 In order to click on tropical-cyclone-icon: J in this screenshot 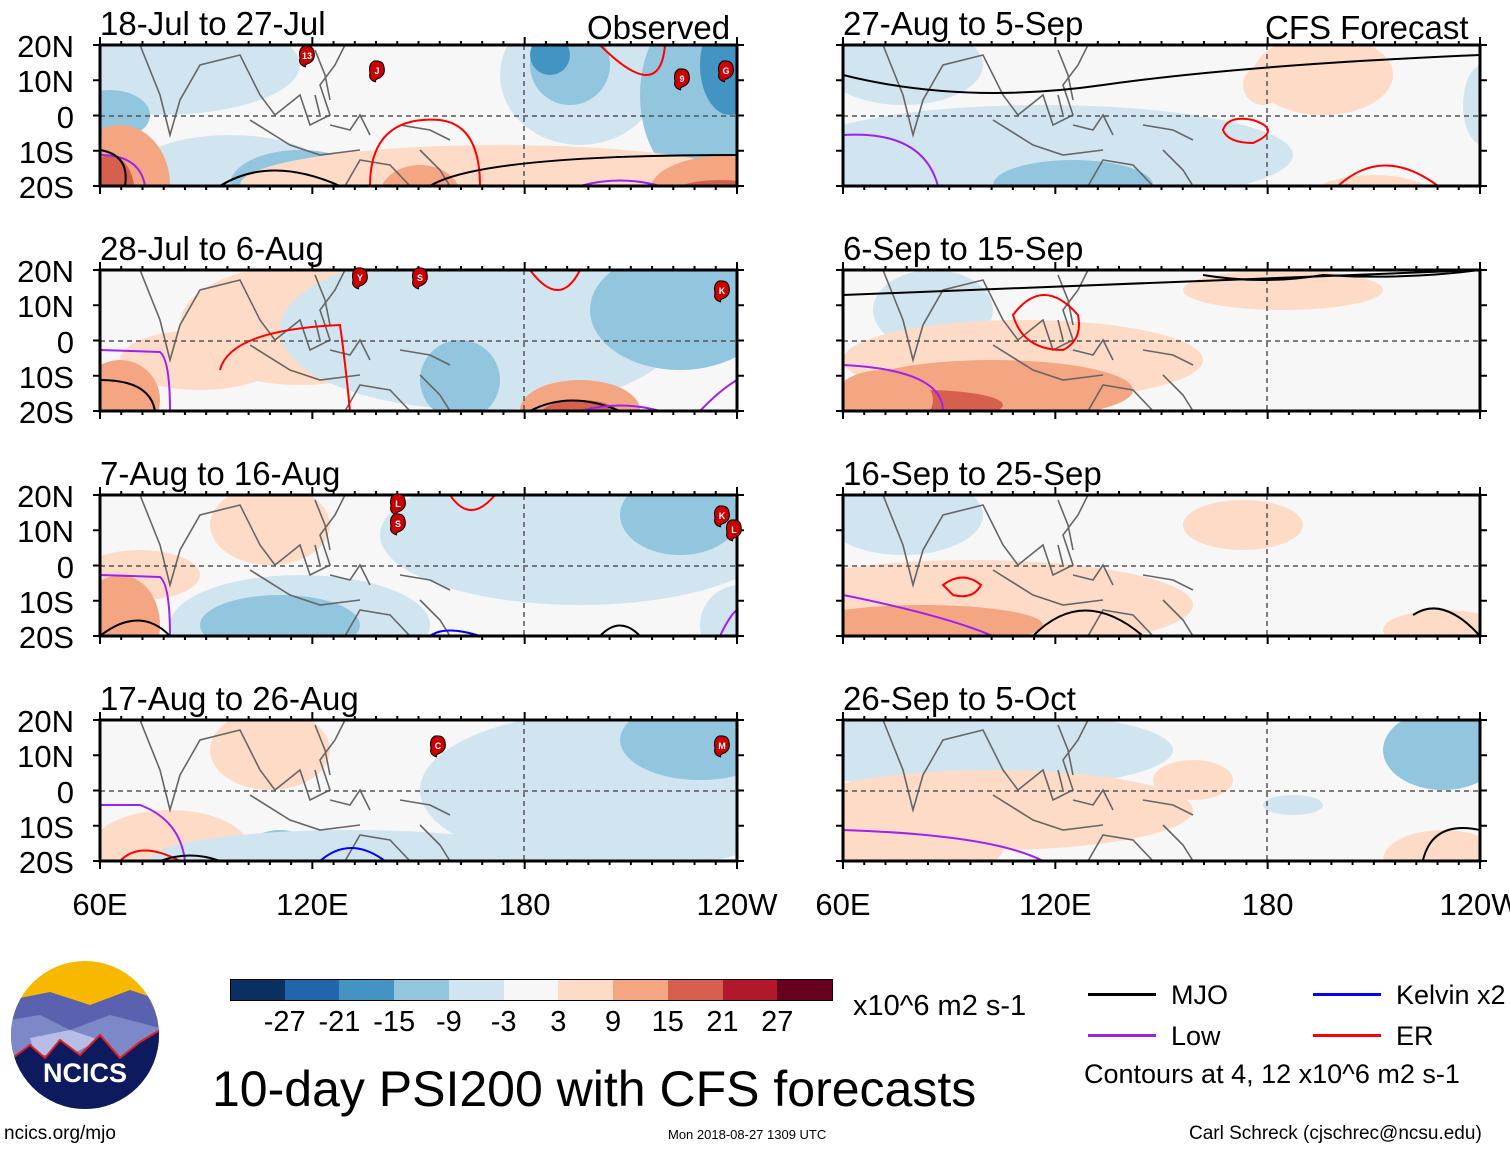, I will do `click(377, 71)`.